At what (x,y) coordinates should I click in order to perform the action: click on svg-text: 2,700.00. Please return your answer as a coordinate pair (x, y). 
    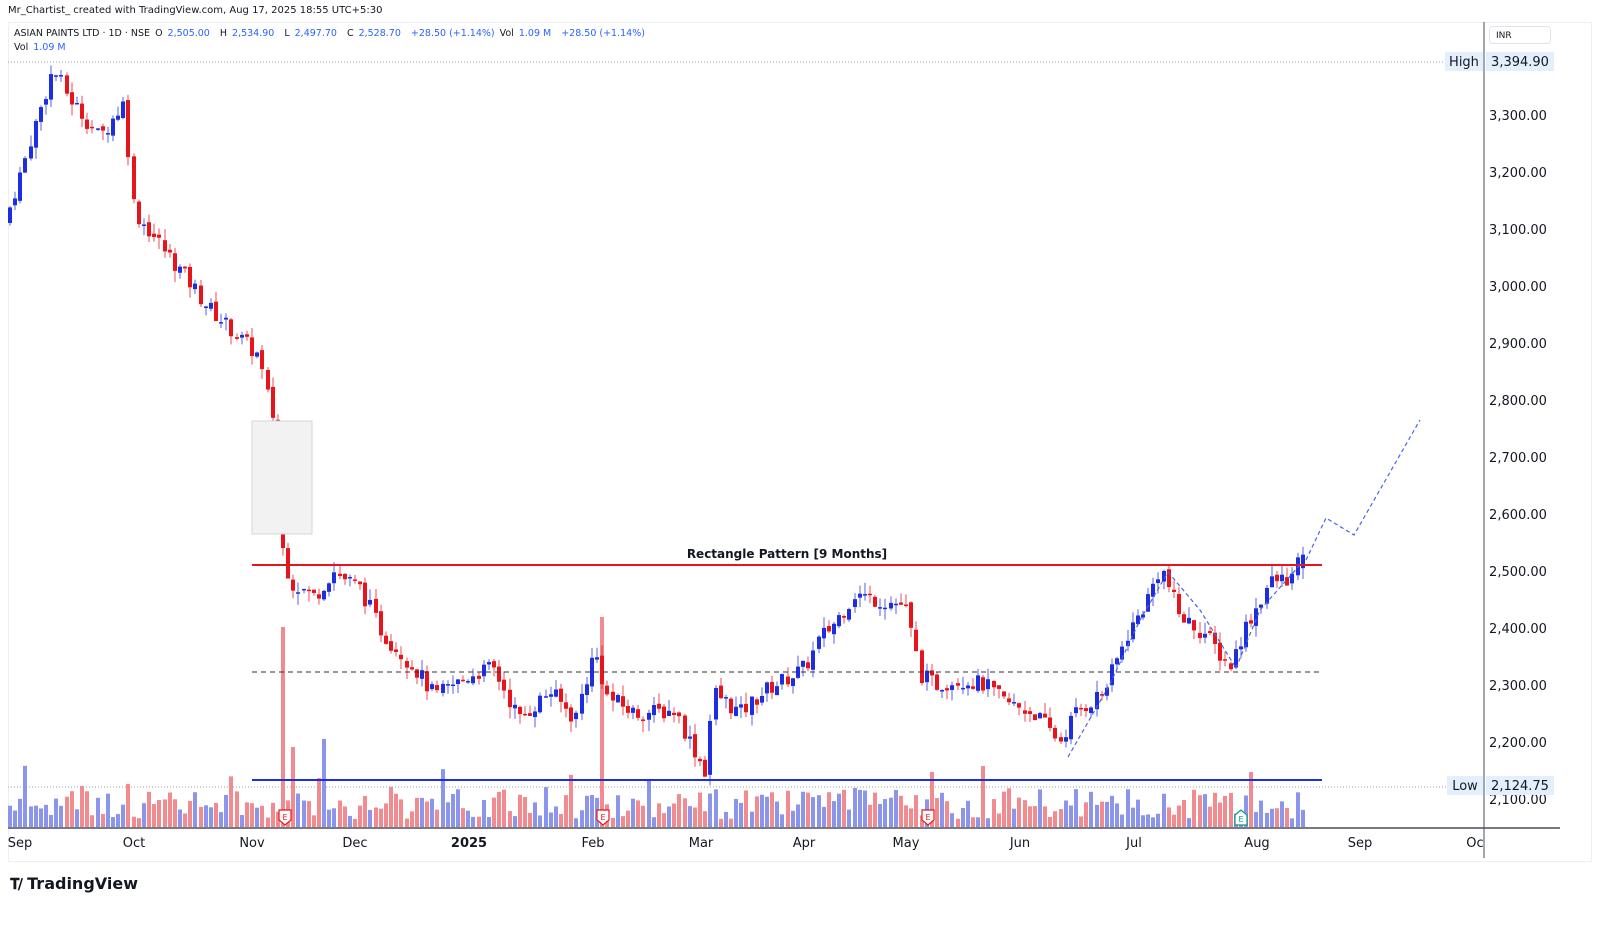
    Looking at the image, I should click on (1518, 458).